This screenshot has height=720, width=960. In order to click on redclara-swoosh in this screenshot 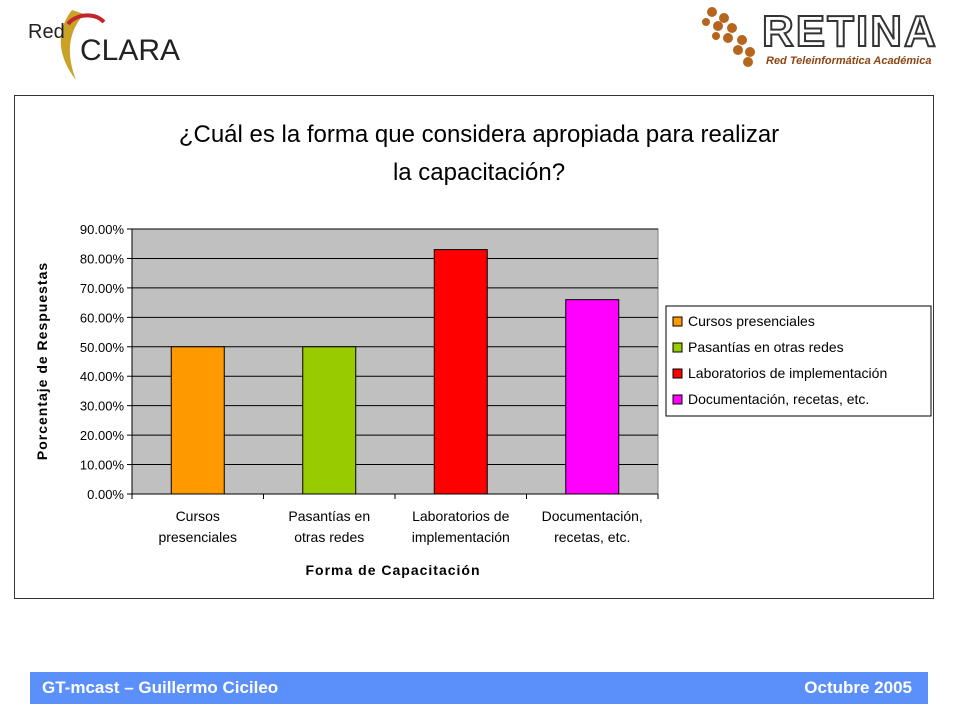, I will do `click(72, 45)`.